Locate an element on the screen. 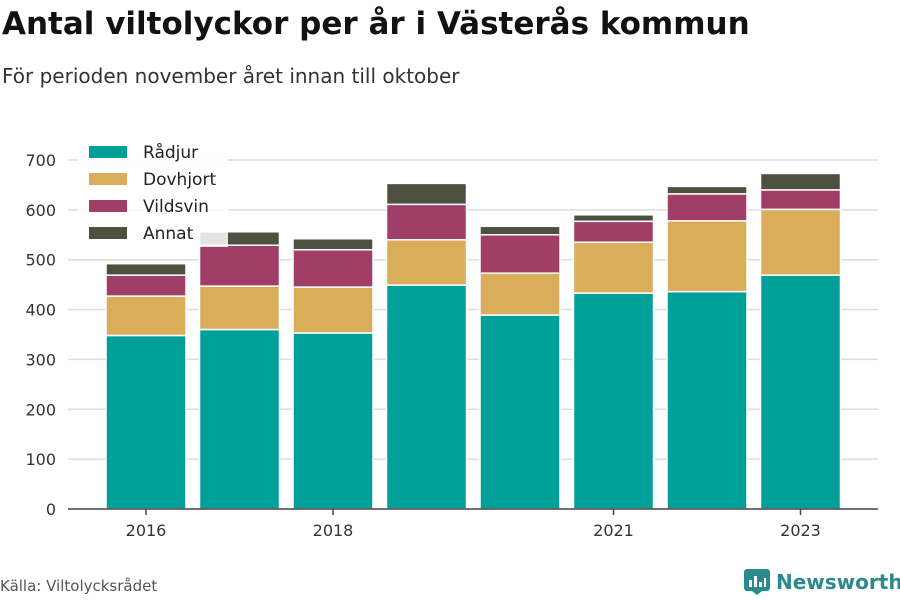 The width and height of the screenshot is (900, 600). bar-rådjur-2020 is located at coordinates (520, 412).